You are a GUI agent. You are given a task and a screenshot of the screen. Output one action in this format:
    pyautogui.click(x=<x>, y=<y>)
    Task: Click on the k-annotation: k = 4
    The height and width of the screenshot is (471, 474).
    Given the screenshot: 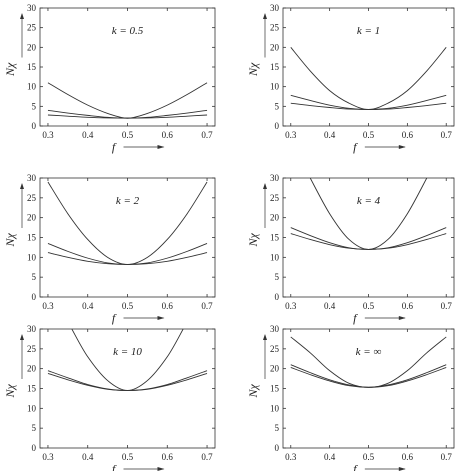 What is the action you would take?
    pyautogui.click(x=369, y=201)
    